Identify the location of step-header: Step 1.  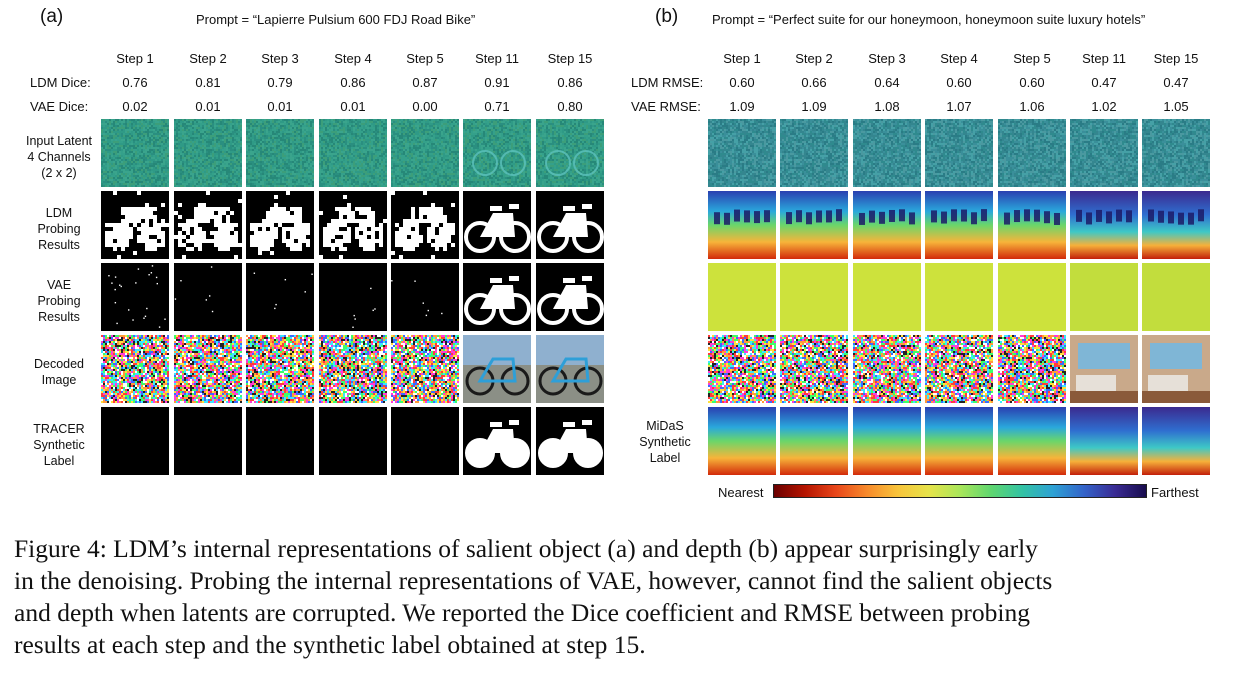
(135, 58).